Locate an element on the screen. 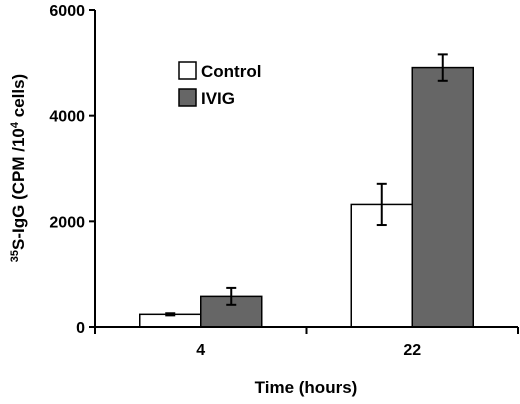 The image size is (520, 404). y-axis-title-suffix: cells) is located at coordinates (18, 98).